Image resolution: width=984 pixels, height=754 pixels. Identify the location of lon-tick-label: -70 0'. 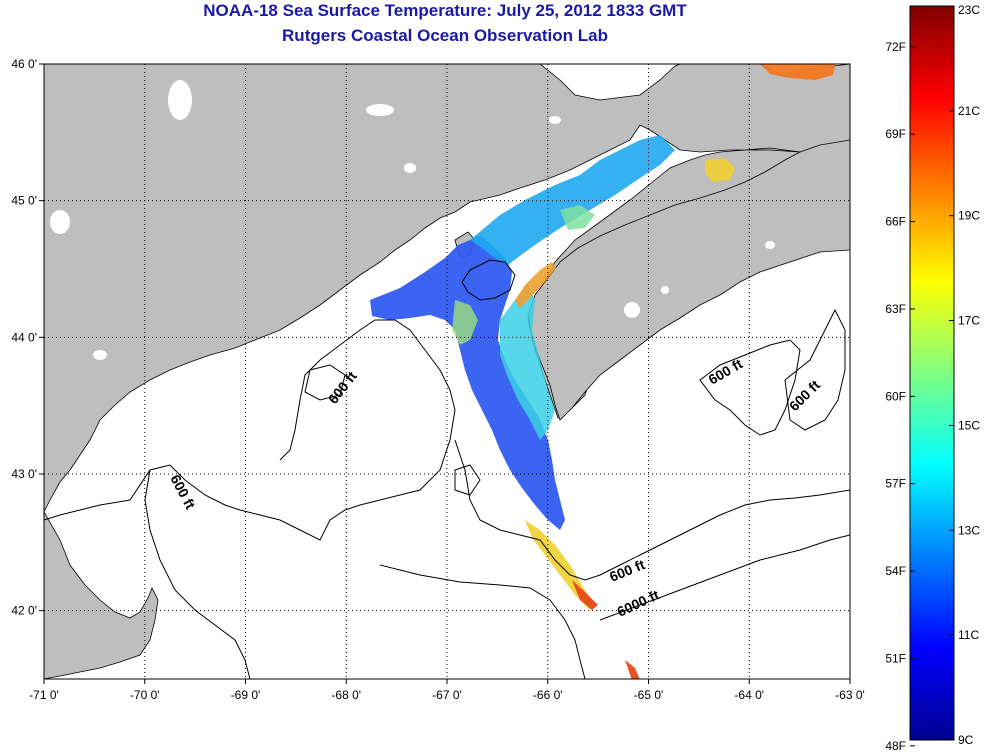
(145, 695).